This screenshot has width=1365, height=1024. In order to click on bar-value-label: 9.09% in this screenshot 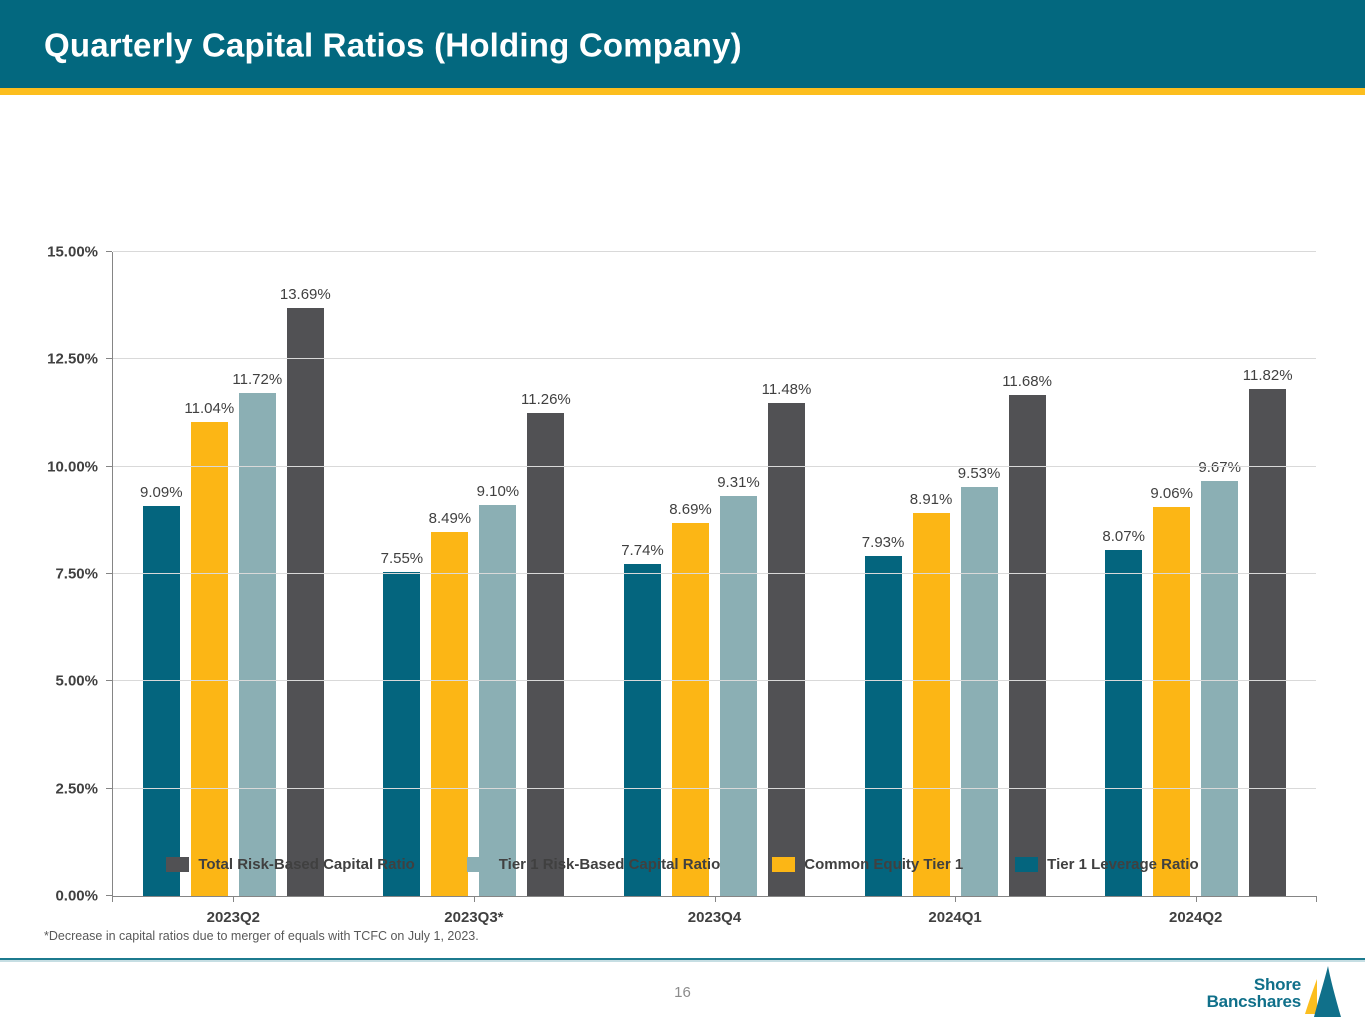, I will do `click(161, 492)`.